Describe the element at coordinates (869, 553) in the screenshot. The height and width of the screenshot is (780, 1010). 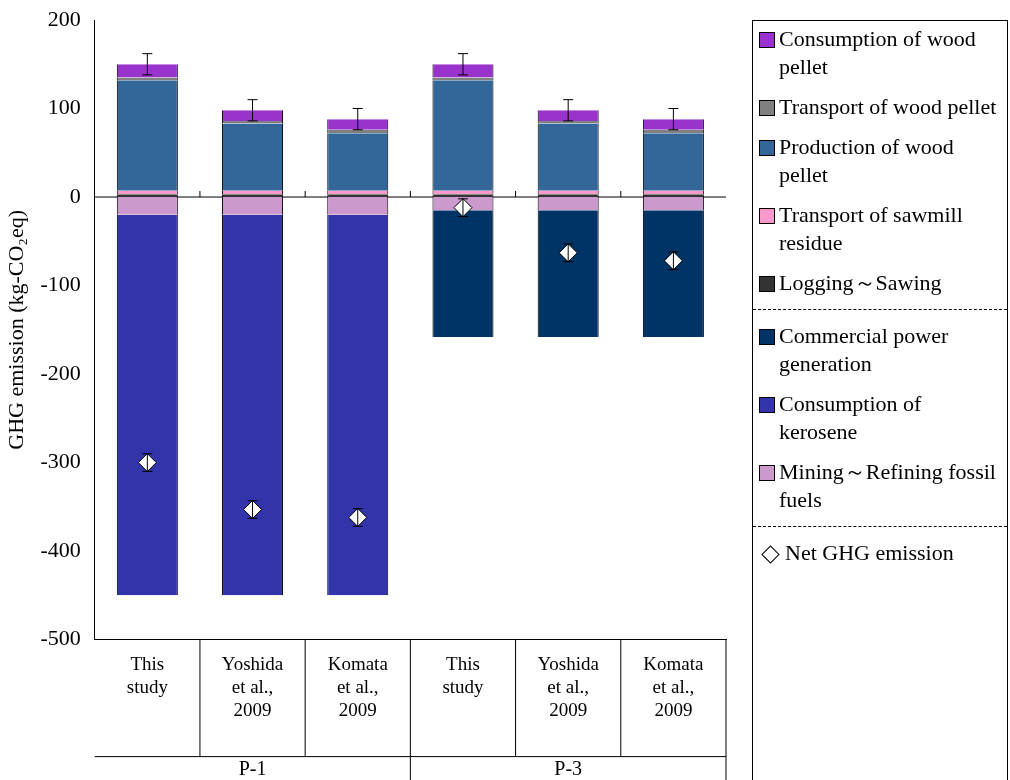
I see `legend-label: Net GHG emission` at that location.